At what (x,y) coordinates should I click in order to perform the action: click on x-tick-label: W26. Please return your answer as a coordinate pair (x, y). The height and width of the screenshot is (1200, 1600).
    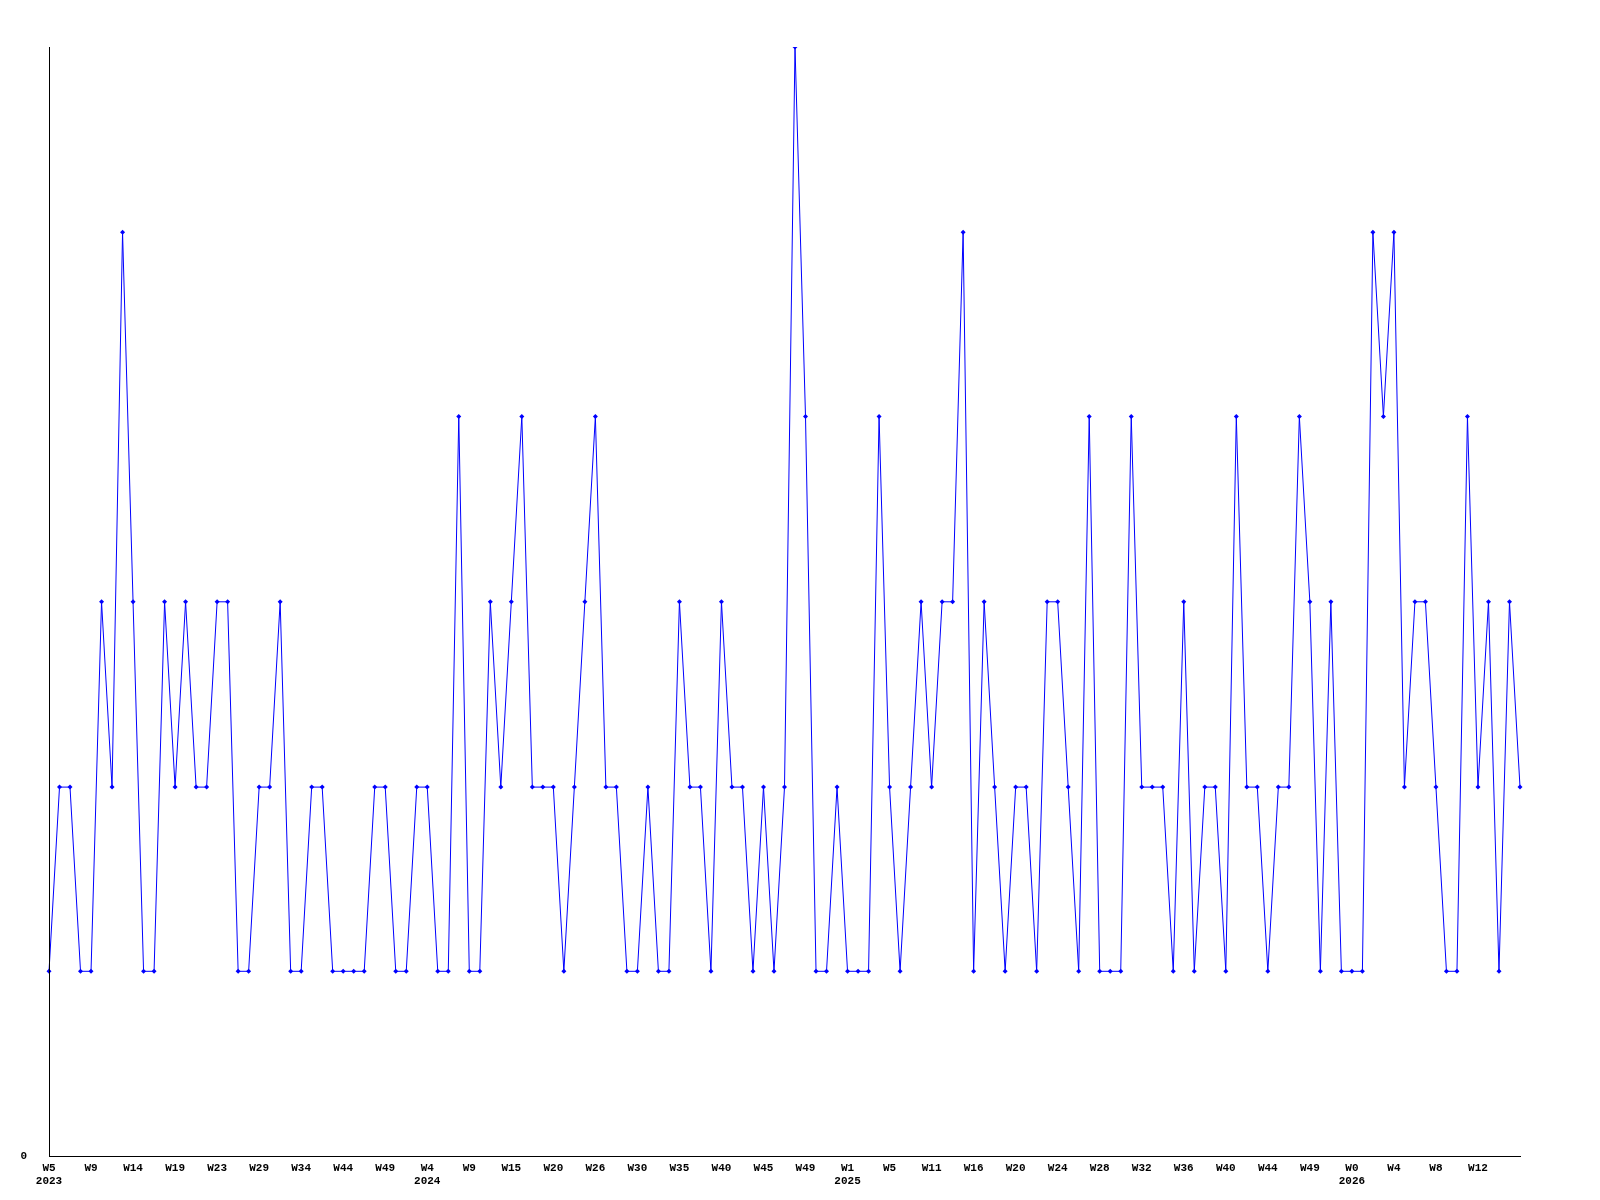
    Looking at the image, I should click on (595, 1167).